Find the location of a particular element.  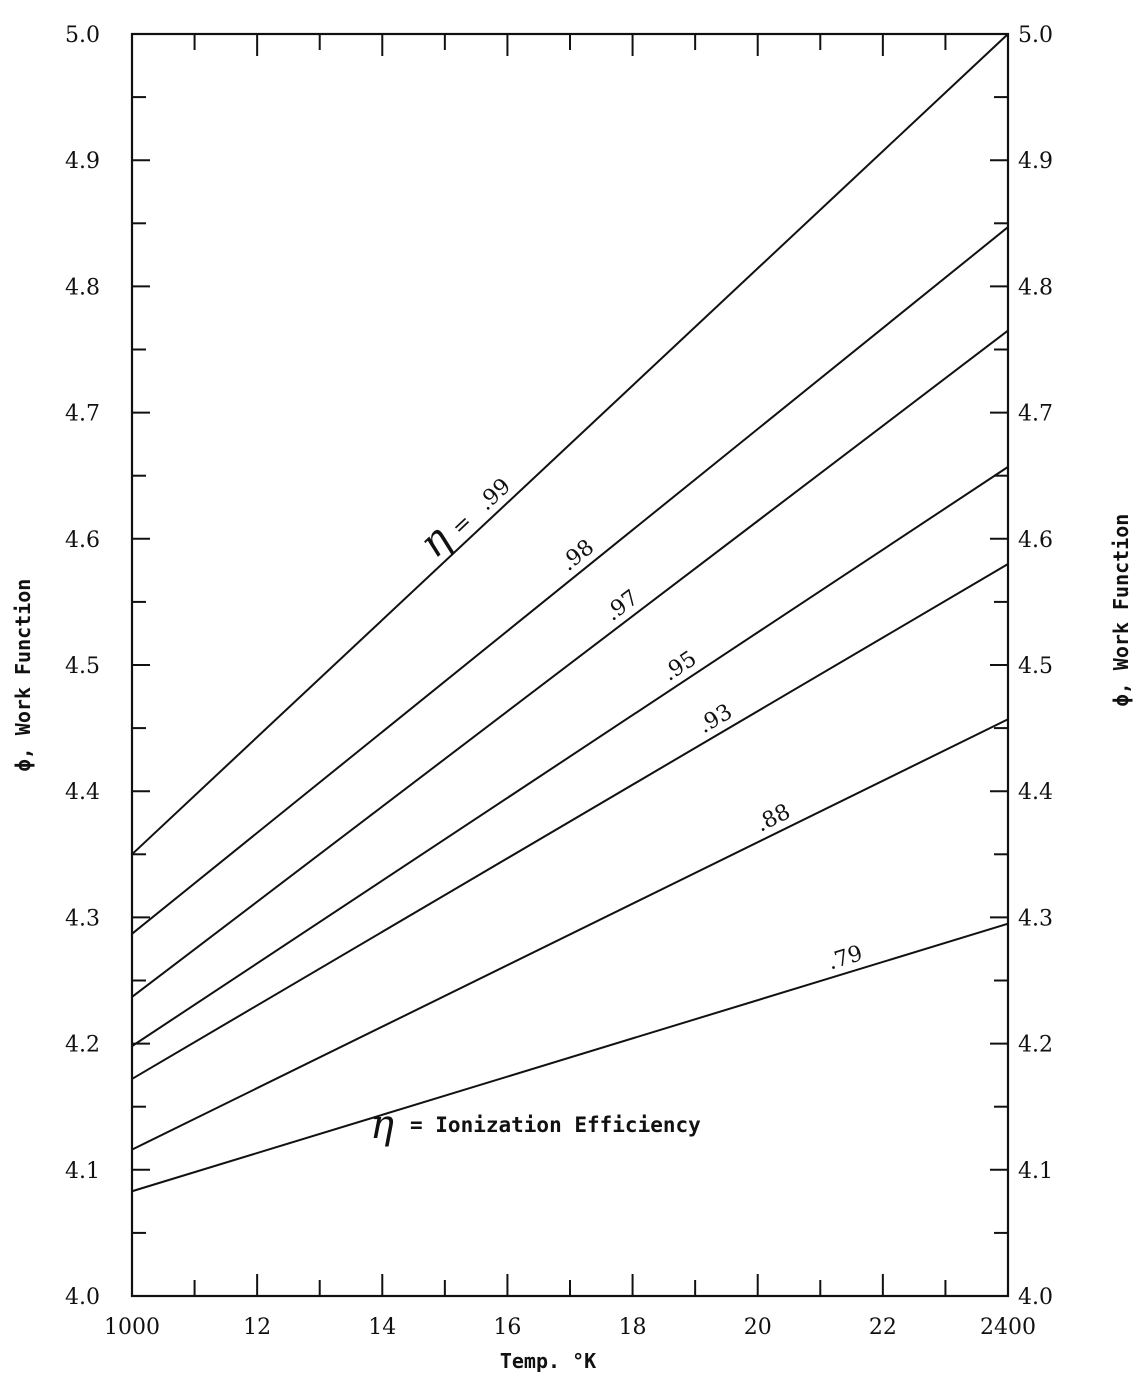

efficiency-legend: η = Ionization Efficiency is located at coordinates (535, 1125).